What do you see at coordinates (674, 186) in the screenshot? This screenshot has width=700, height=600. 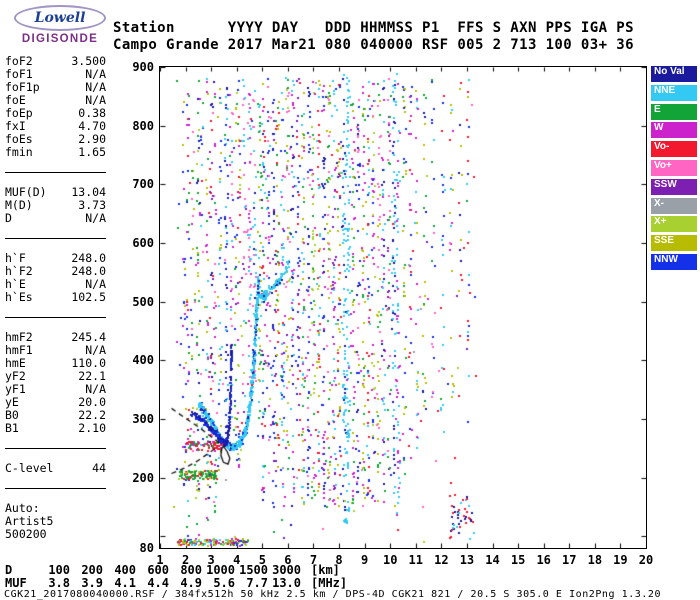 I see `legend-item-ssw: SSW` at bounding box center [674, 186].